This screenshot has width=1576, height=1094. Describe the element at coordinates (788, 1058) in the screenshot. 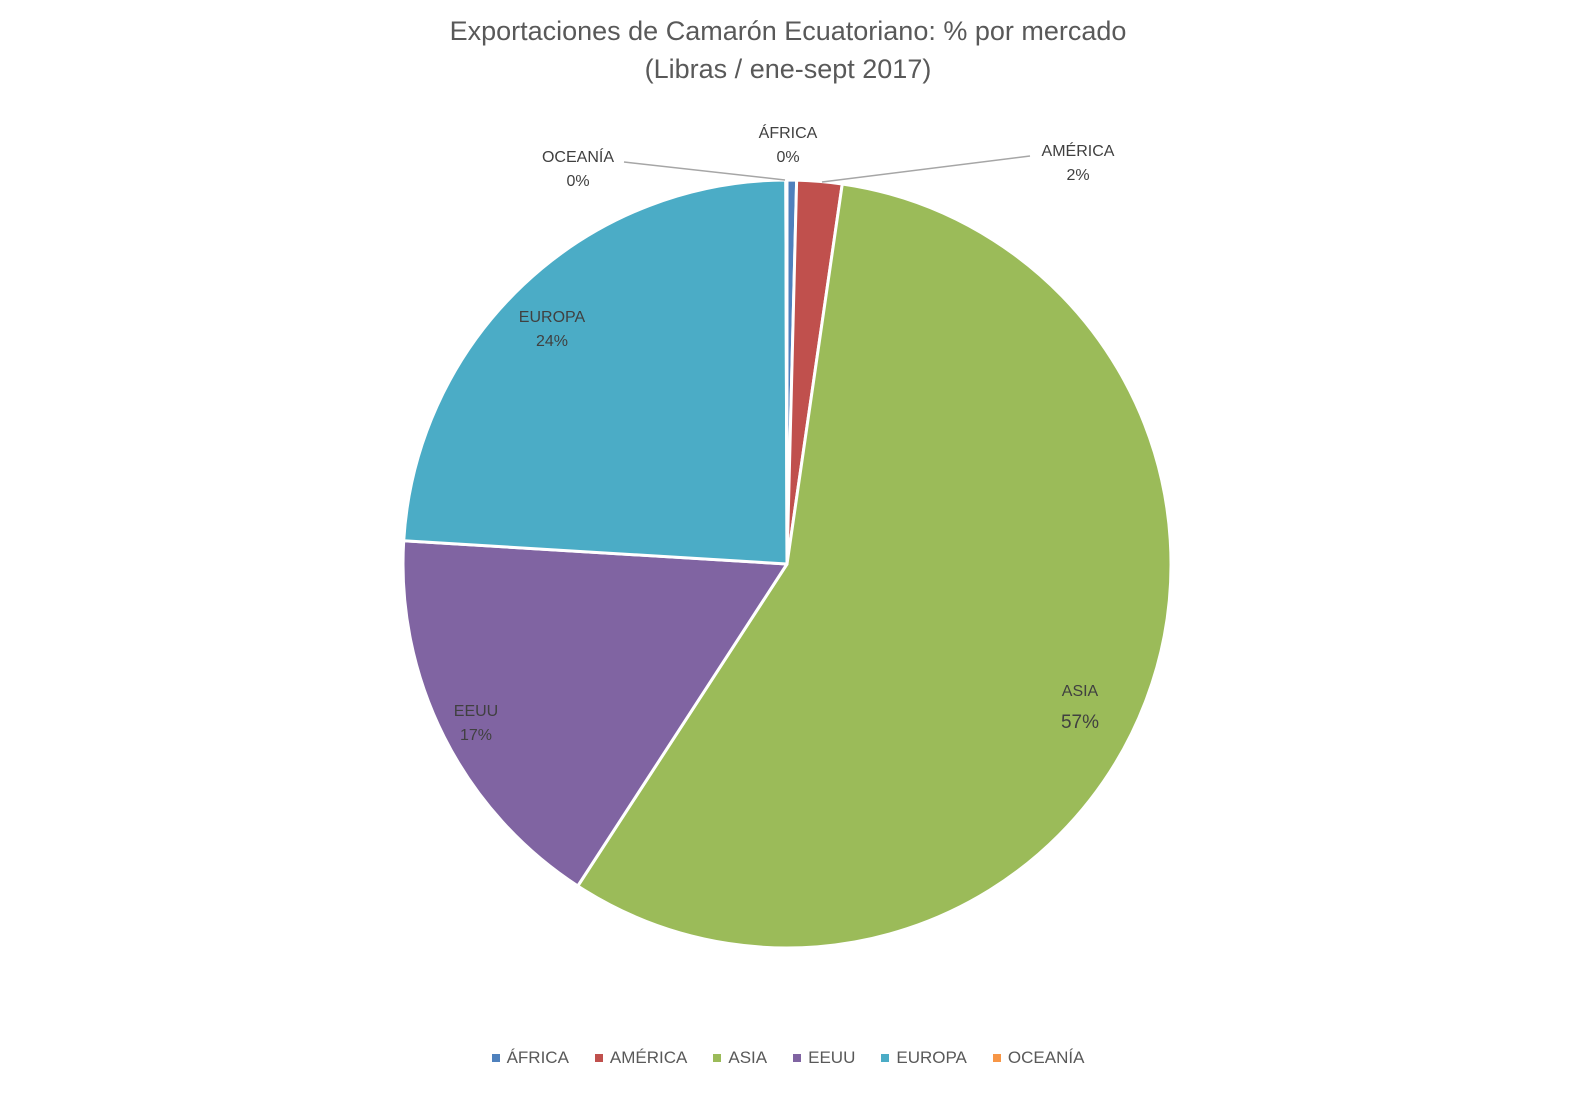

I see `chart-legend: ÁFRICA AMÉRICA ASIA EEUU EUROPA OCEANÍA` at that location.